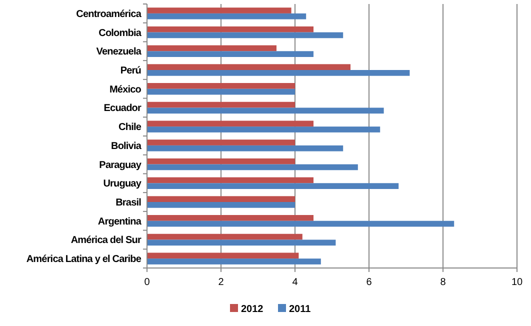  I want to click on x-tick-label: 10, so click(517, 282).